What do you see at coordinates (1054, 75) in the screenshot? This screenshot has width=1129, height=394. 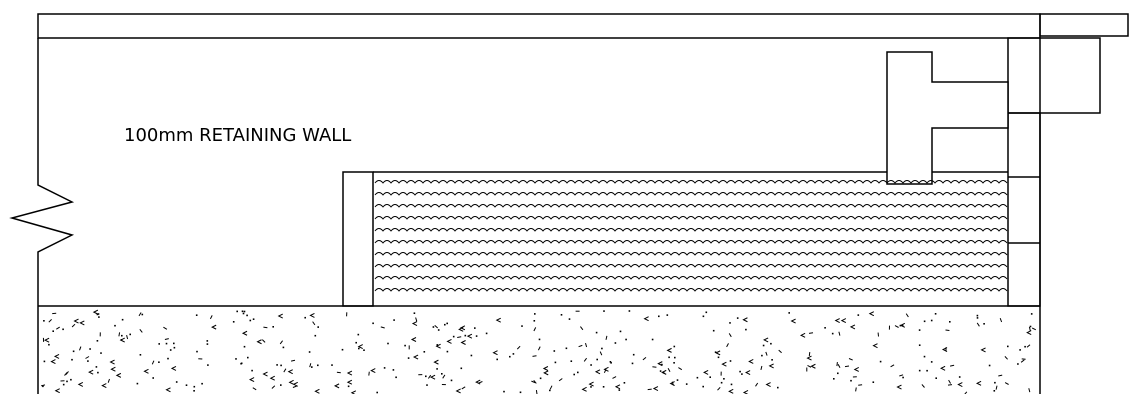 I see `fascia-block` at bounding box center [1054, 75].